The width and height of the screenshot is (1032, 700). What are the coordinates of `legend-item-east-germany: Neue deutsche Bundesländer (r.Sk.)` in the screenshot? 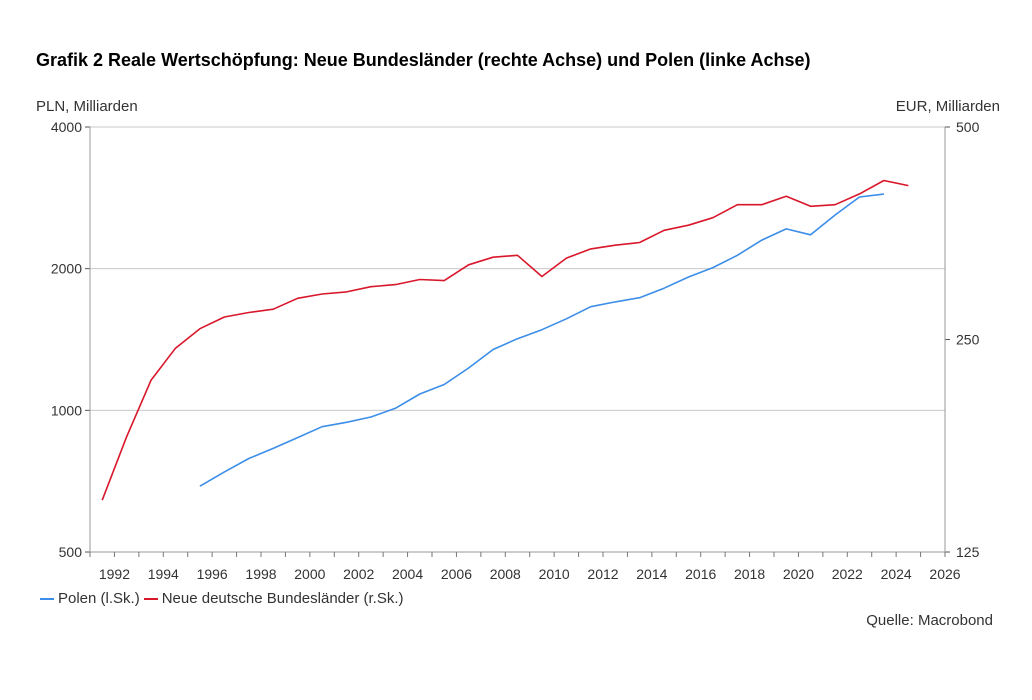 It's located at (273, 598).